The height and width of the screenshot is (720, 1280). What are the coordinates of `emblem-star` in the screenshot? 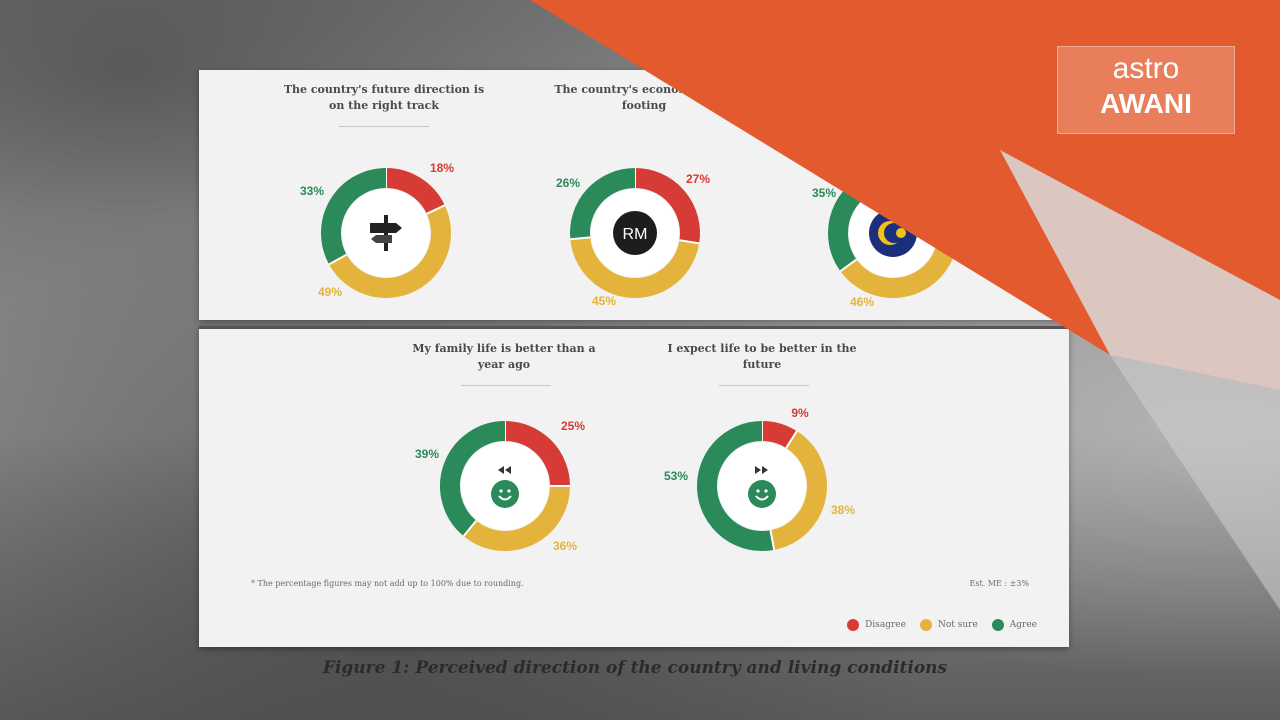 It's located at (901, 233).